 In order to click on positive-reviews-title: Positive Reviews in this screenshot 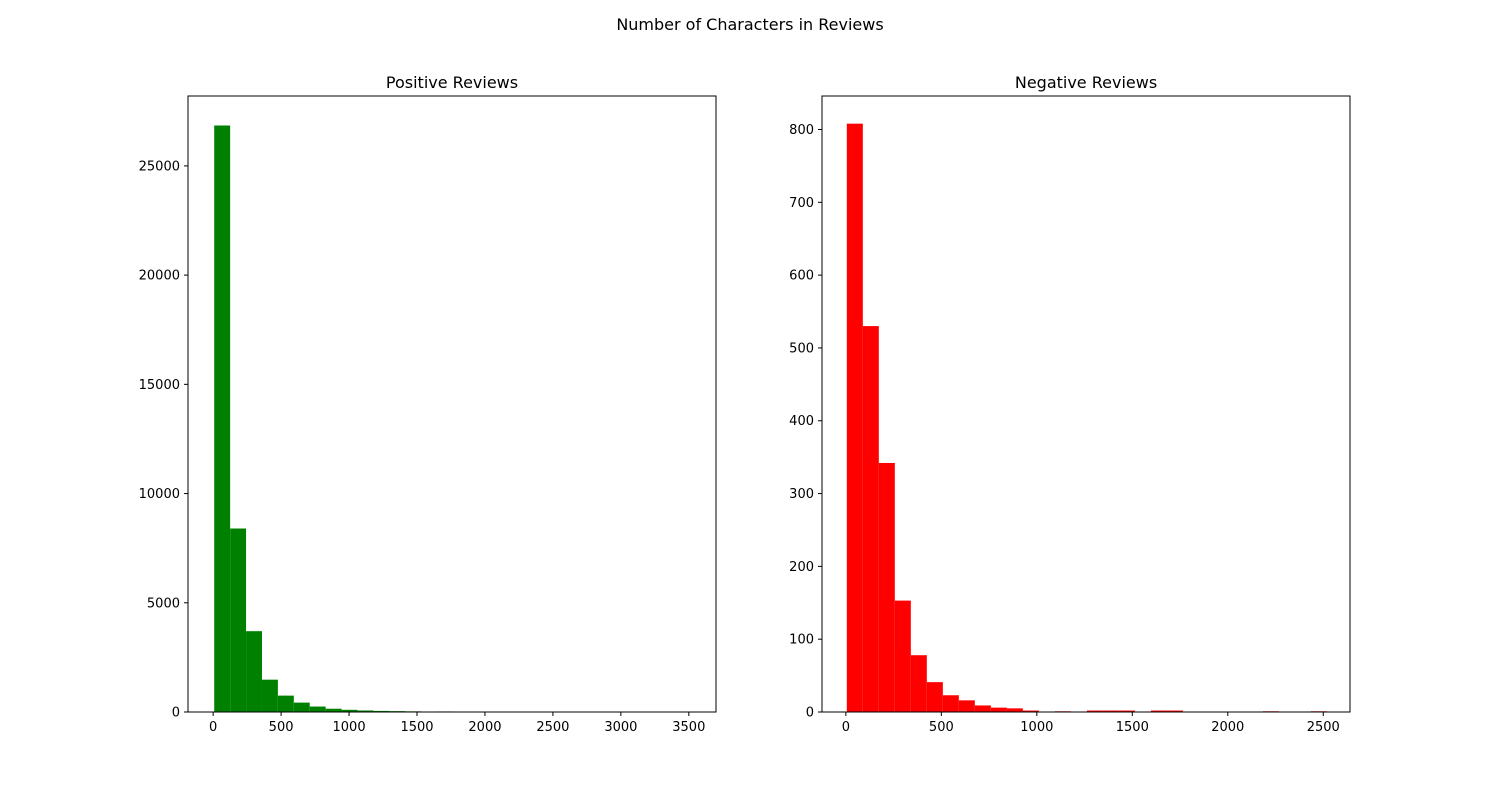, I will do `click(452, 82)`.